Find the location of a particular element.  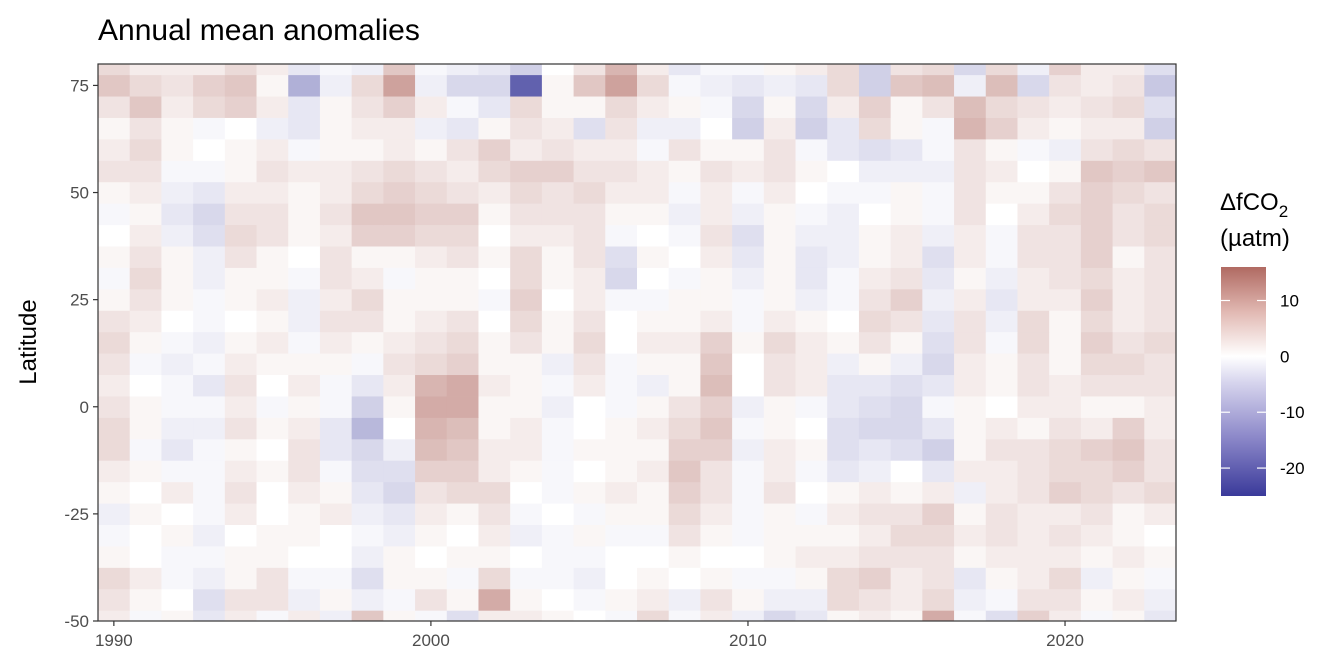

x-tick-label: 2010 is located at coordinates (748, 640).